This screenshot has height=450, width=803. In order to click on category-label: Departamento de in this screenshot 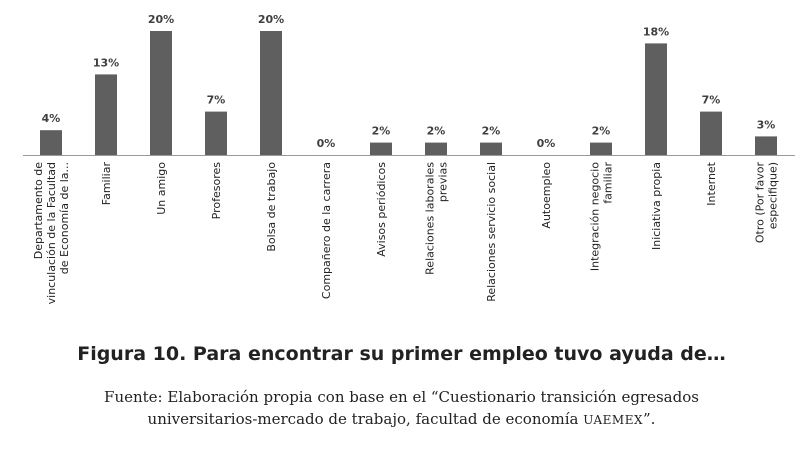, I will do `click(38, 211)`.